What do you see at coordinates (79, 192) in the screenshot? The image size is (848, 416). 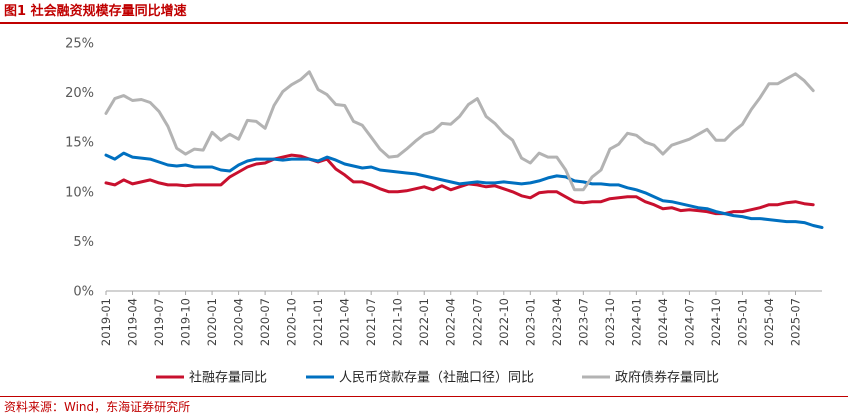 I see `y-tick-label: 10%` at bounding box center [79, 192].